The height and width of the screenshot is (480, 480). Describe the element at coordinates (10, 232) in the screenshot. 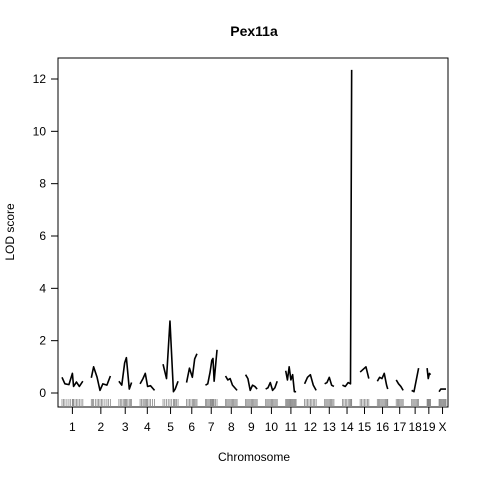

I see `y-axis-label: LOD score` at that location.